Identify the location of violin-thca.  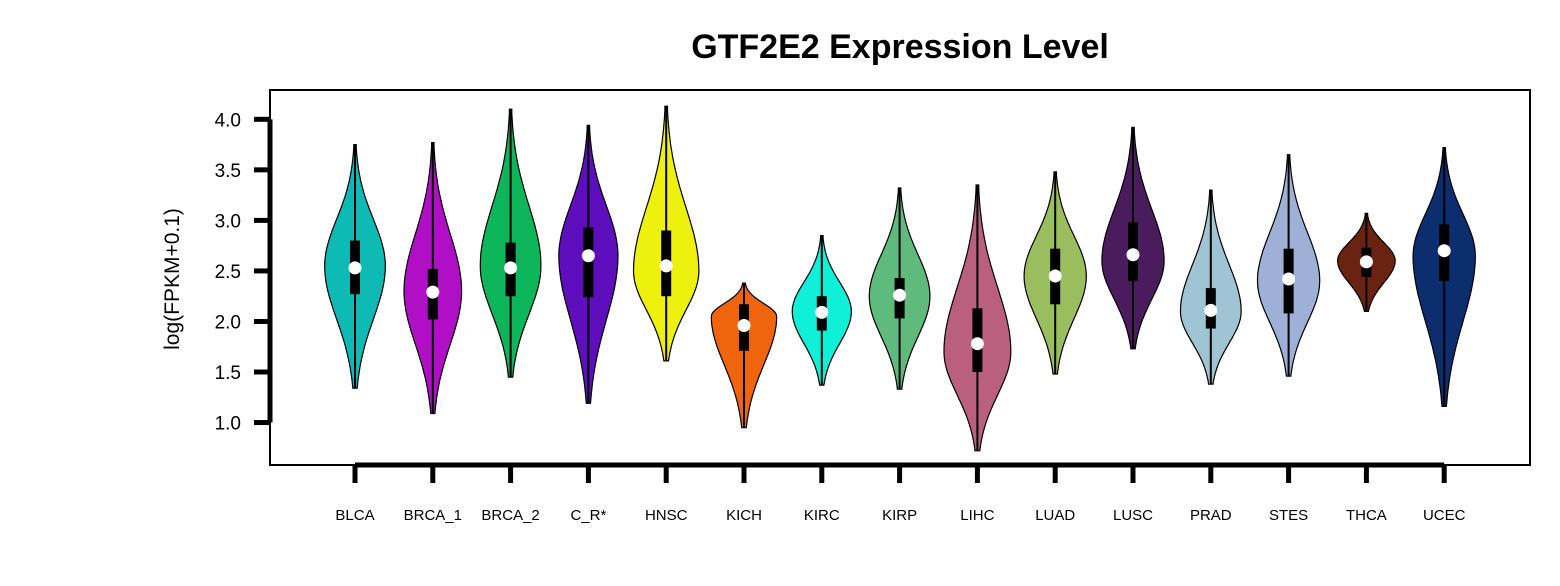
(1366, 262).